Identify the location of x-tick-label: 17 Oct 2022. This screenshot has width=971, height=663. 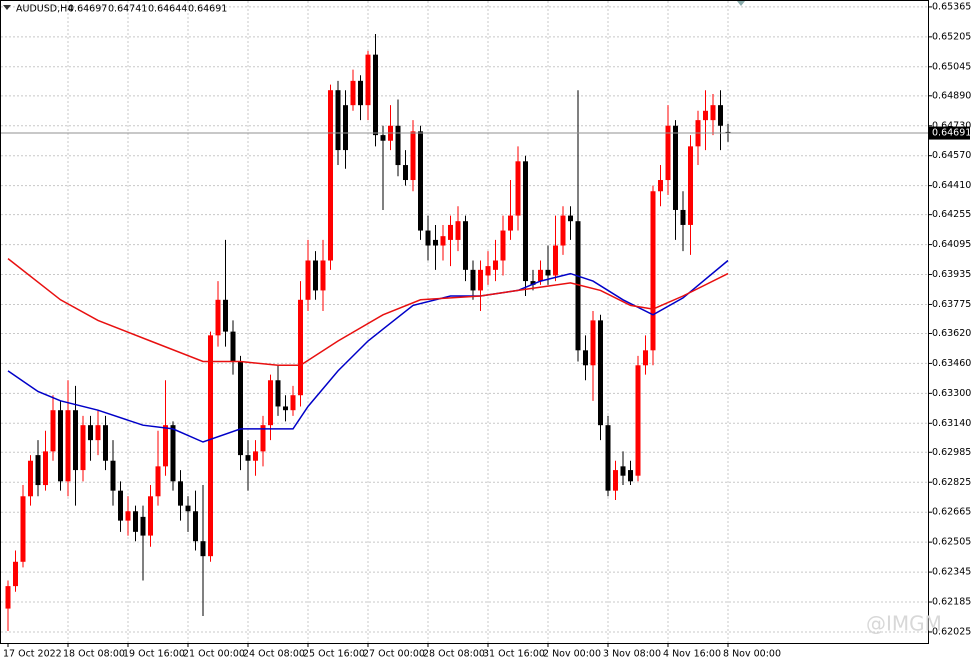
(32, 654).